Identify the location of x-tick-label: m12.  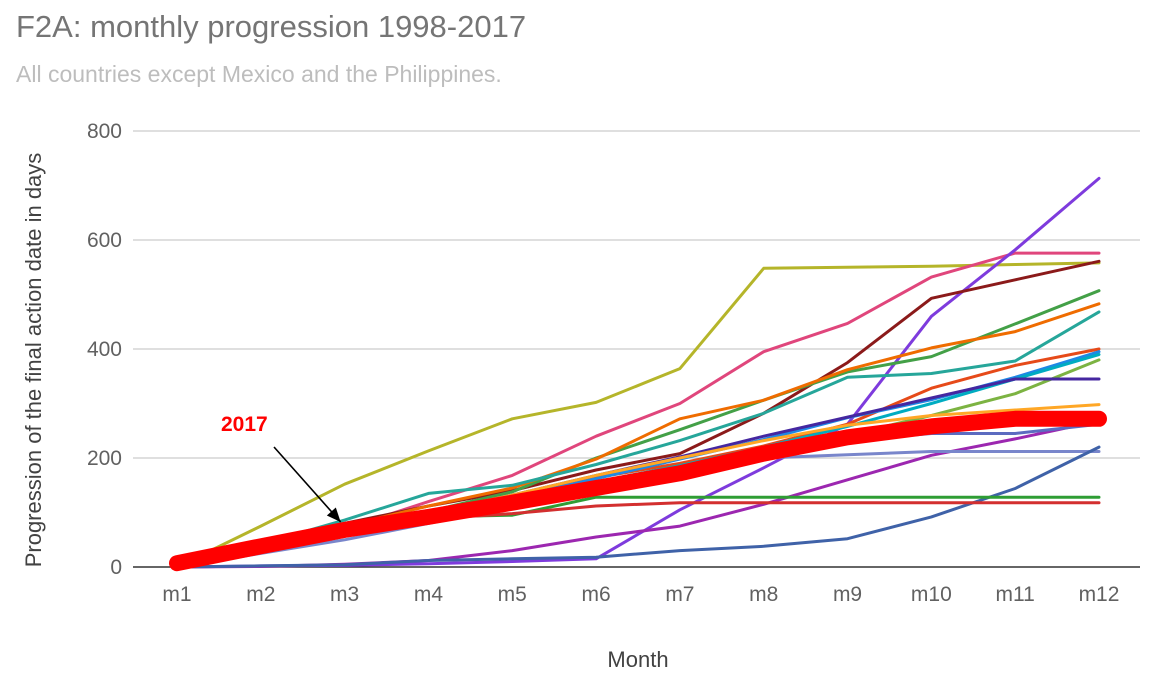
(1099, 594).